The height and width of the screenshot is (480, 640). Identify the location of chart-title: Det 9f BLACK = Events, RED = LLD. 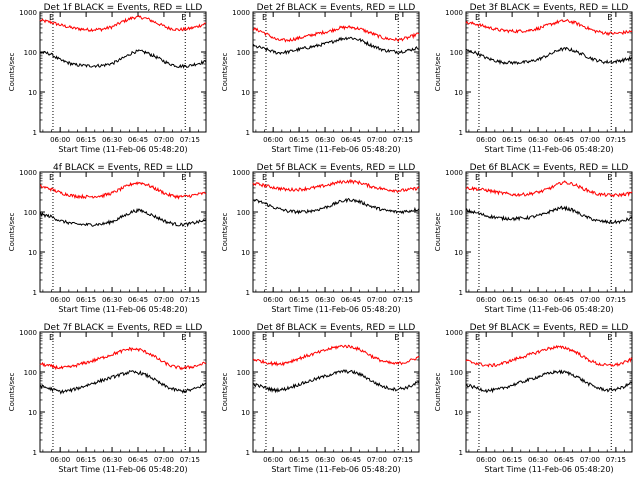
(549, 328).